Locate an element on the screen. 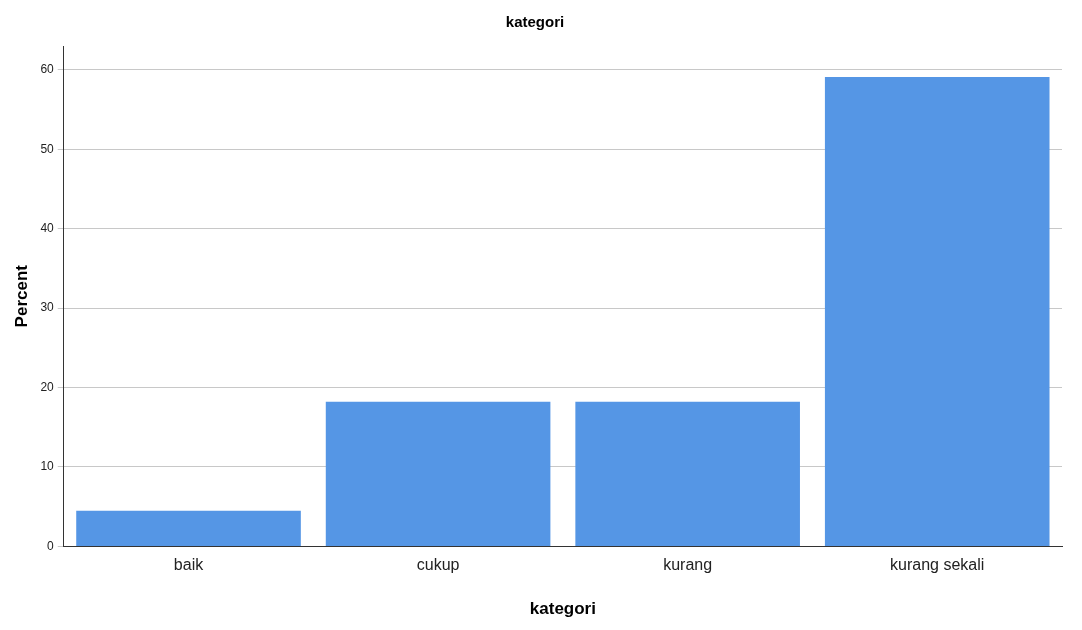 This screenshot has width=1082, height=630. x-tick-label: baik is located at coordinates (189, 565).